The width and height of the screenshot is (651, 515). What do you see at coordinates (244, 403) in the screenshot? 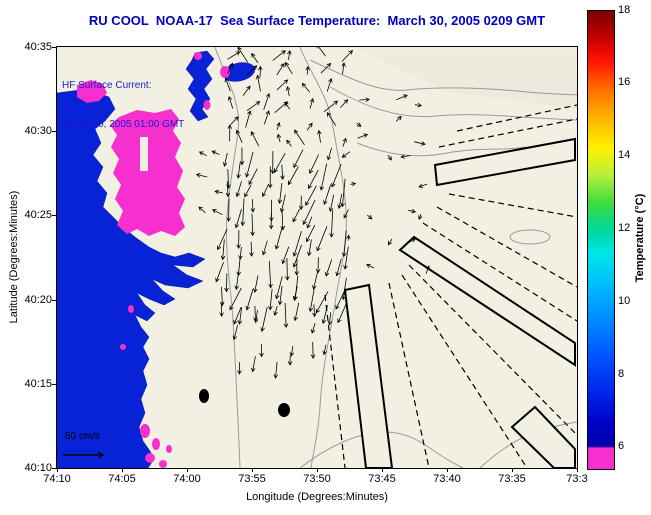
I see `station-markers` at bounding box center [244, 403].